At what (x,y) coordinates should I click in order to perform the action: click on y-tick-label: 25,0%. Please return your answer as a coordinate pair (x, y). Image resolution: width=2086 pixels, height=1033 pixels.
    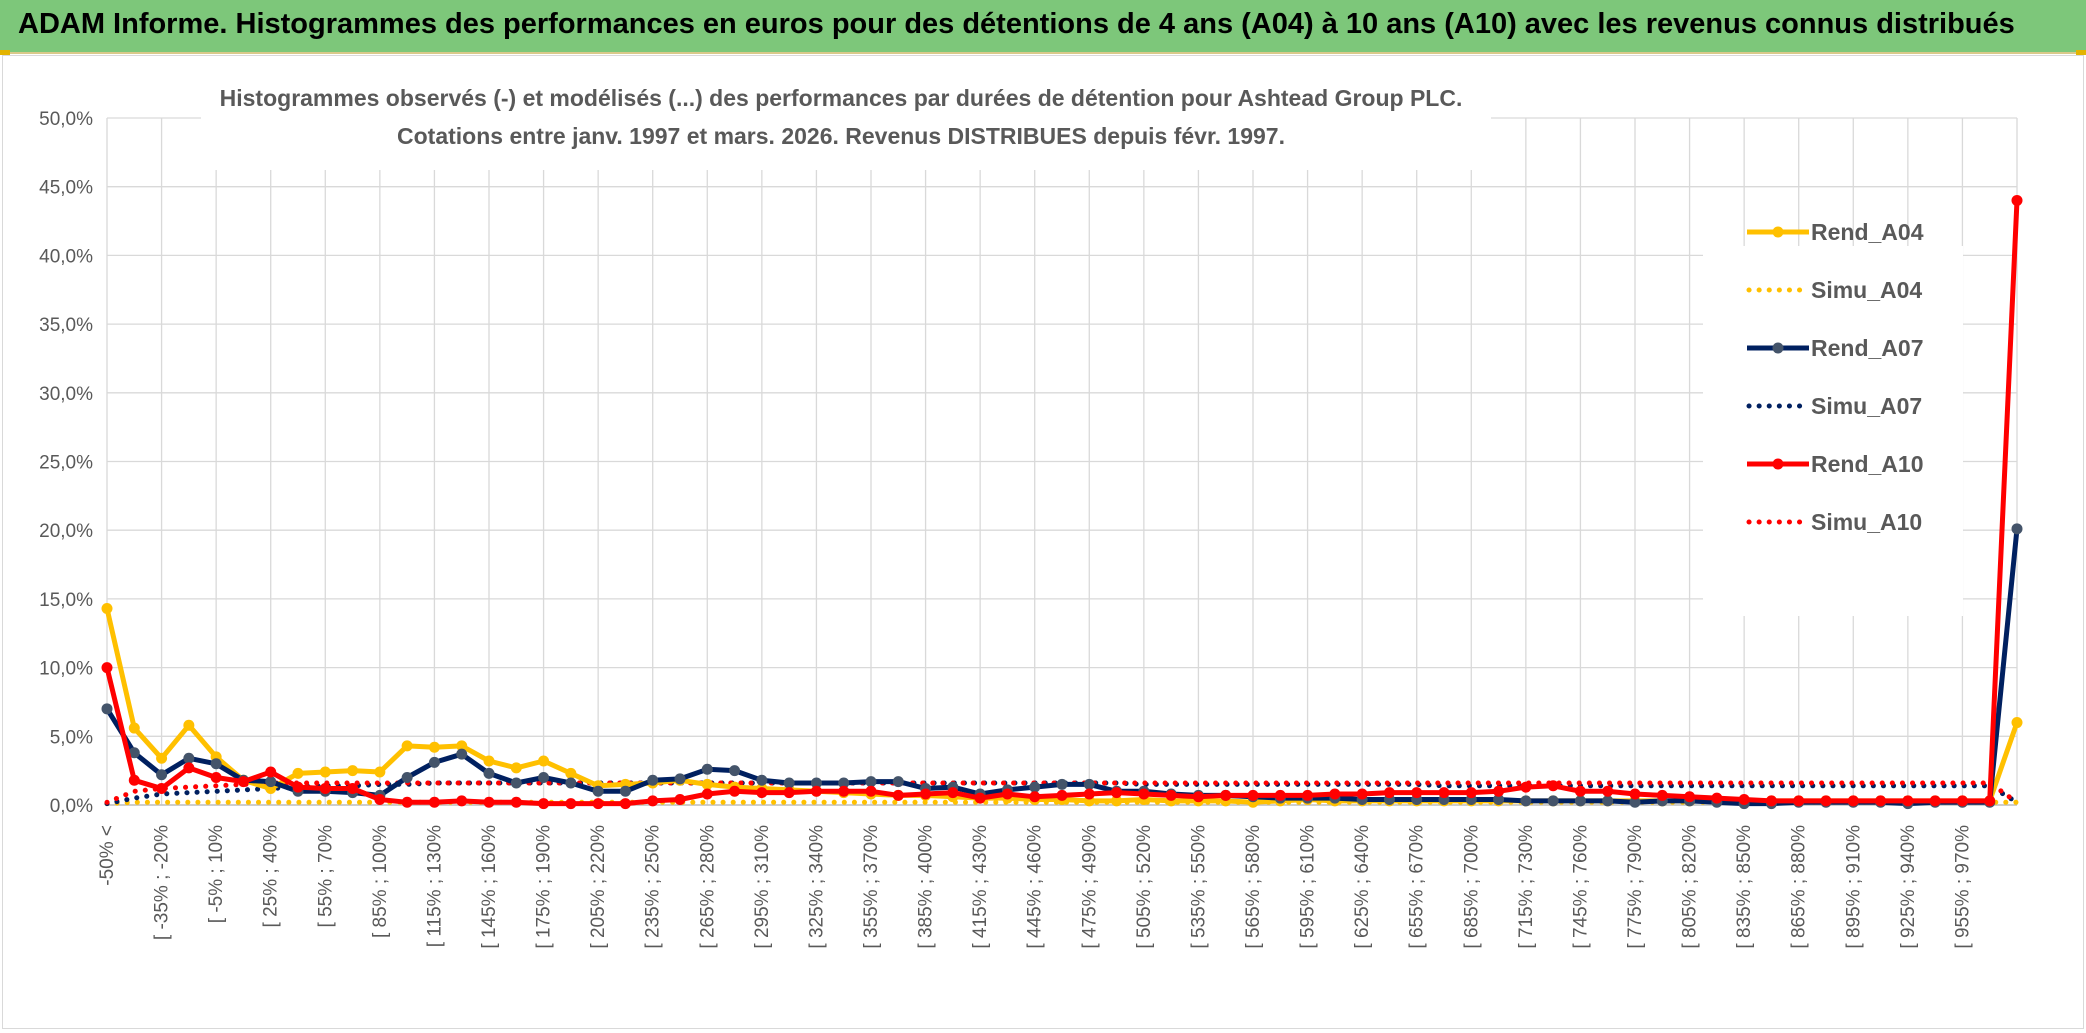
    Looking at the image, I should click on (66, 463).